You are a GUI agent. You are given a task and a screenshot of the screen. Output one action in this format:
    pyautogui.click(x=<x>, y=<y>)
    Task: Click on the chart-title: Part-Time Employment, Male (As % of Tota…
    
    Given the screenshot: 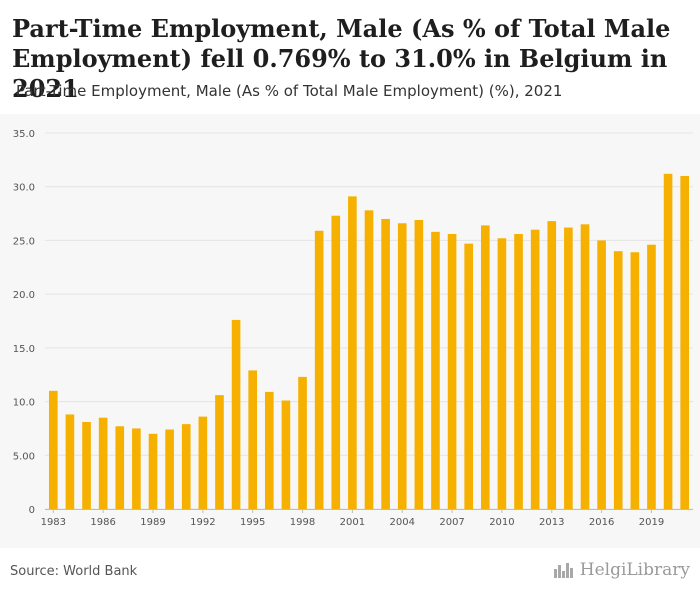 What is the action you would take?
    pyautogui.click(x=341, y=58)
    